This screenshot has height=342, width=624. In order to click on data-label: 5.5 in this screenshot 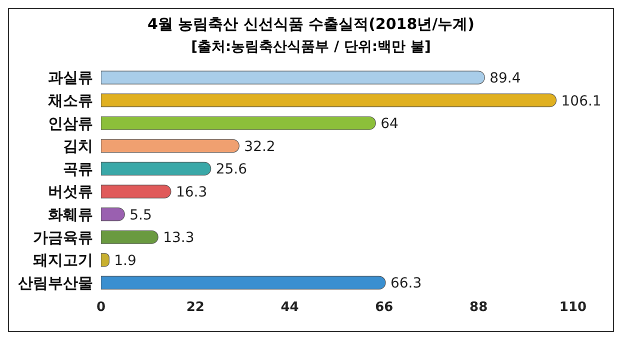, I will do `click(141, 215)`.